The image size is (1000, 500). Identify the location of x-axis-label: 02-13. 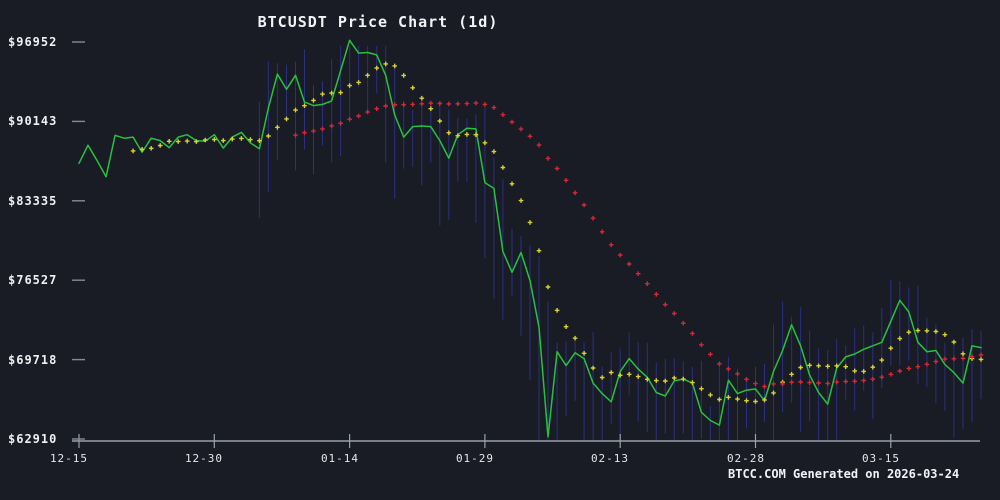
(610, 458).